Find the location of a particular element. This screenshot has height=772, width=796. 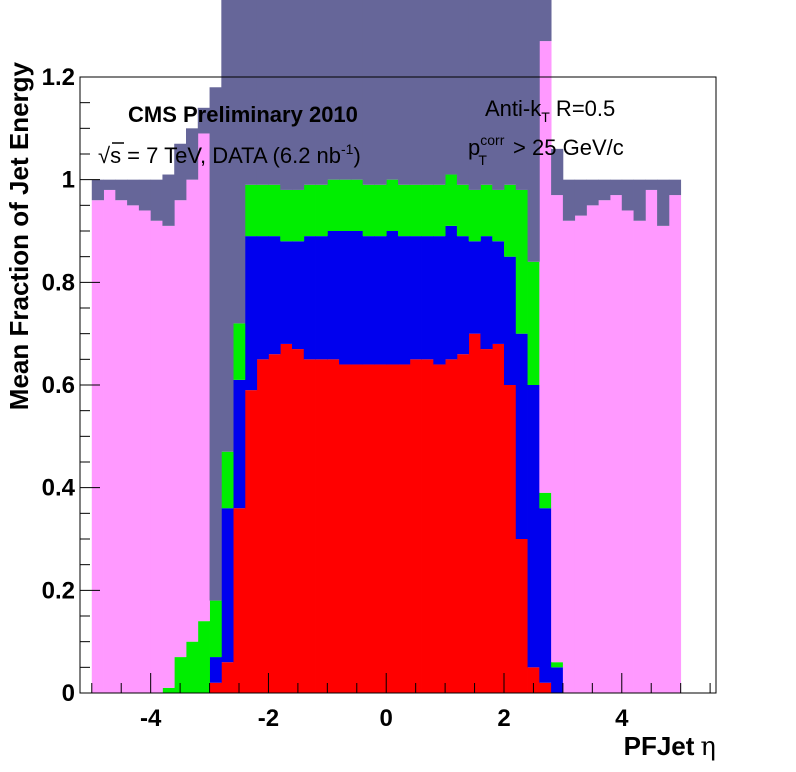

x-axis-title: PFJet η is located at coordinates (670, 746).